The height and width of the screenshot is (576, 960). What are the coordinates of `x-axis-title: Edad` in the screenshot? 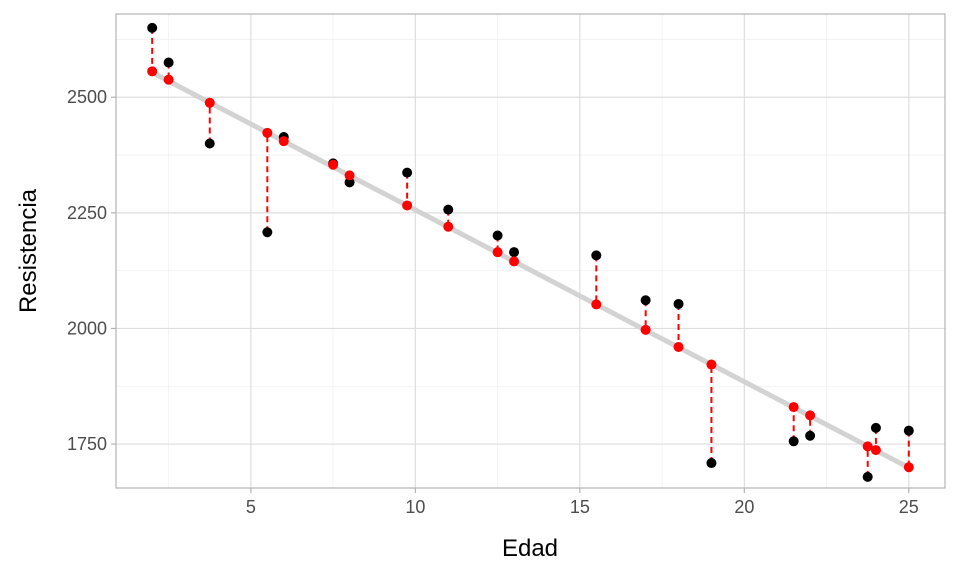 It's located at (530, 548).